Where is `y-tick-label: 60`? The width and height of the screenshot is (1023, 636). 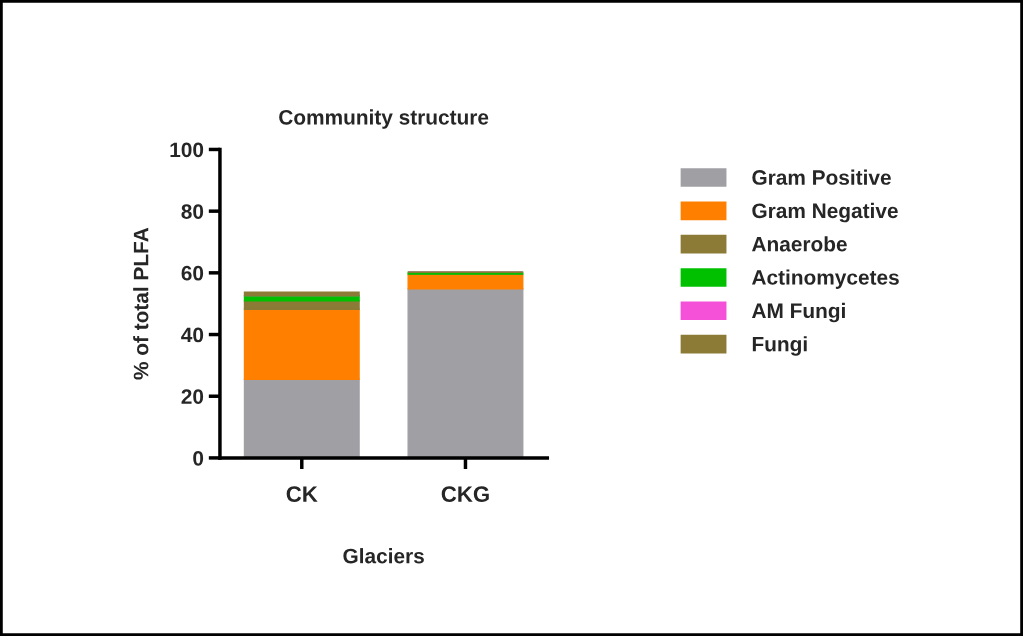 y-tick-label: 60 is located at coordinates (192, 273).